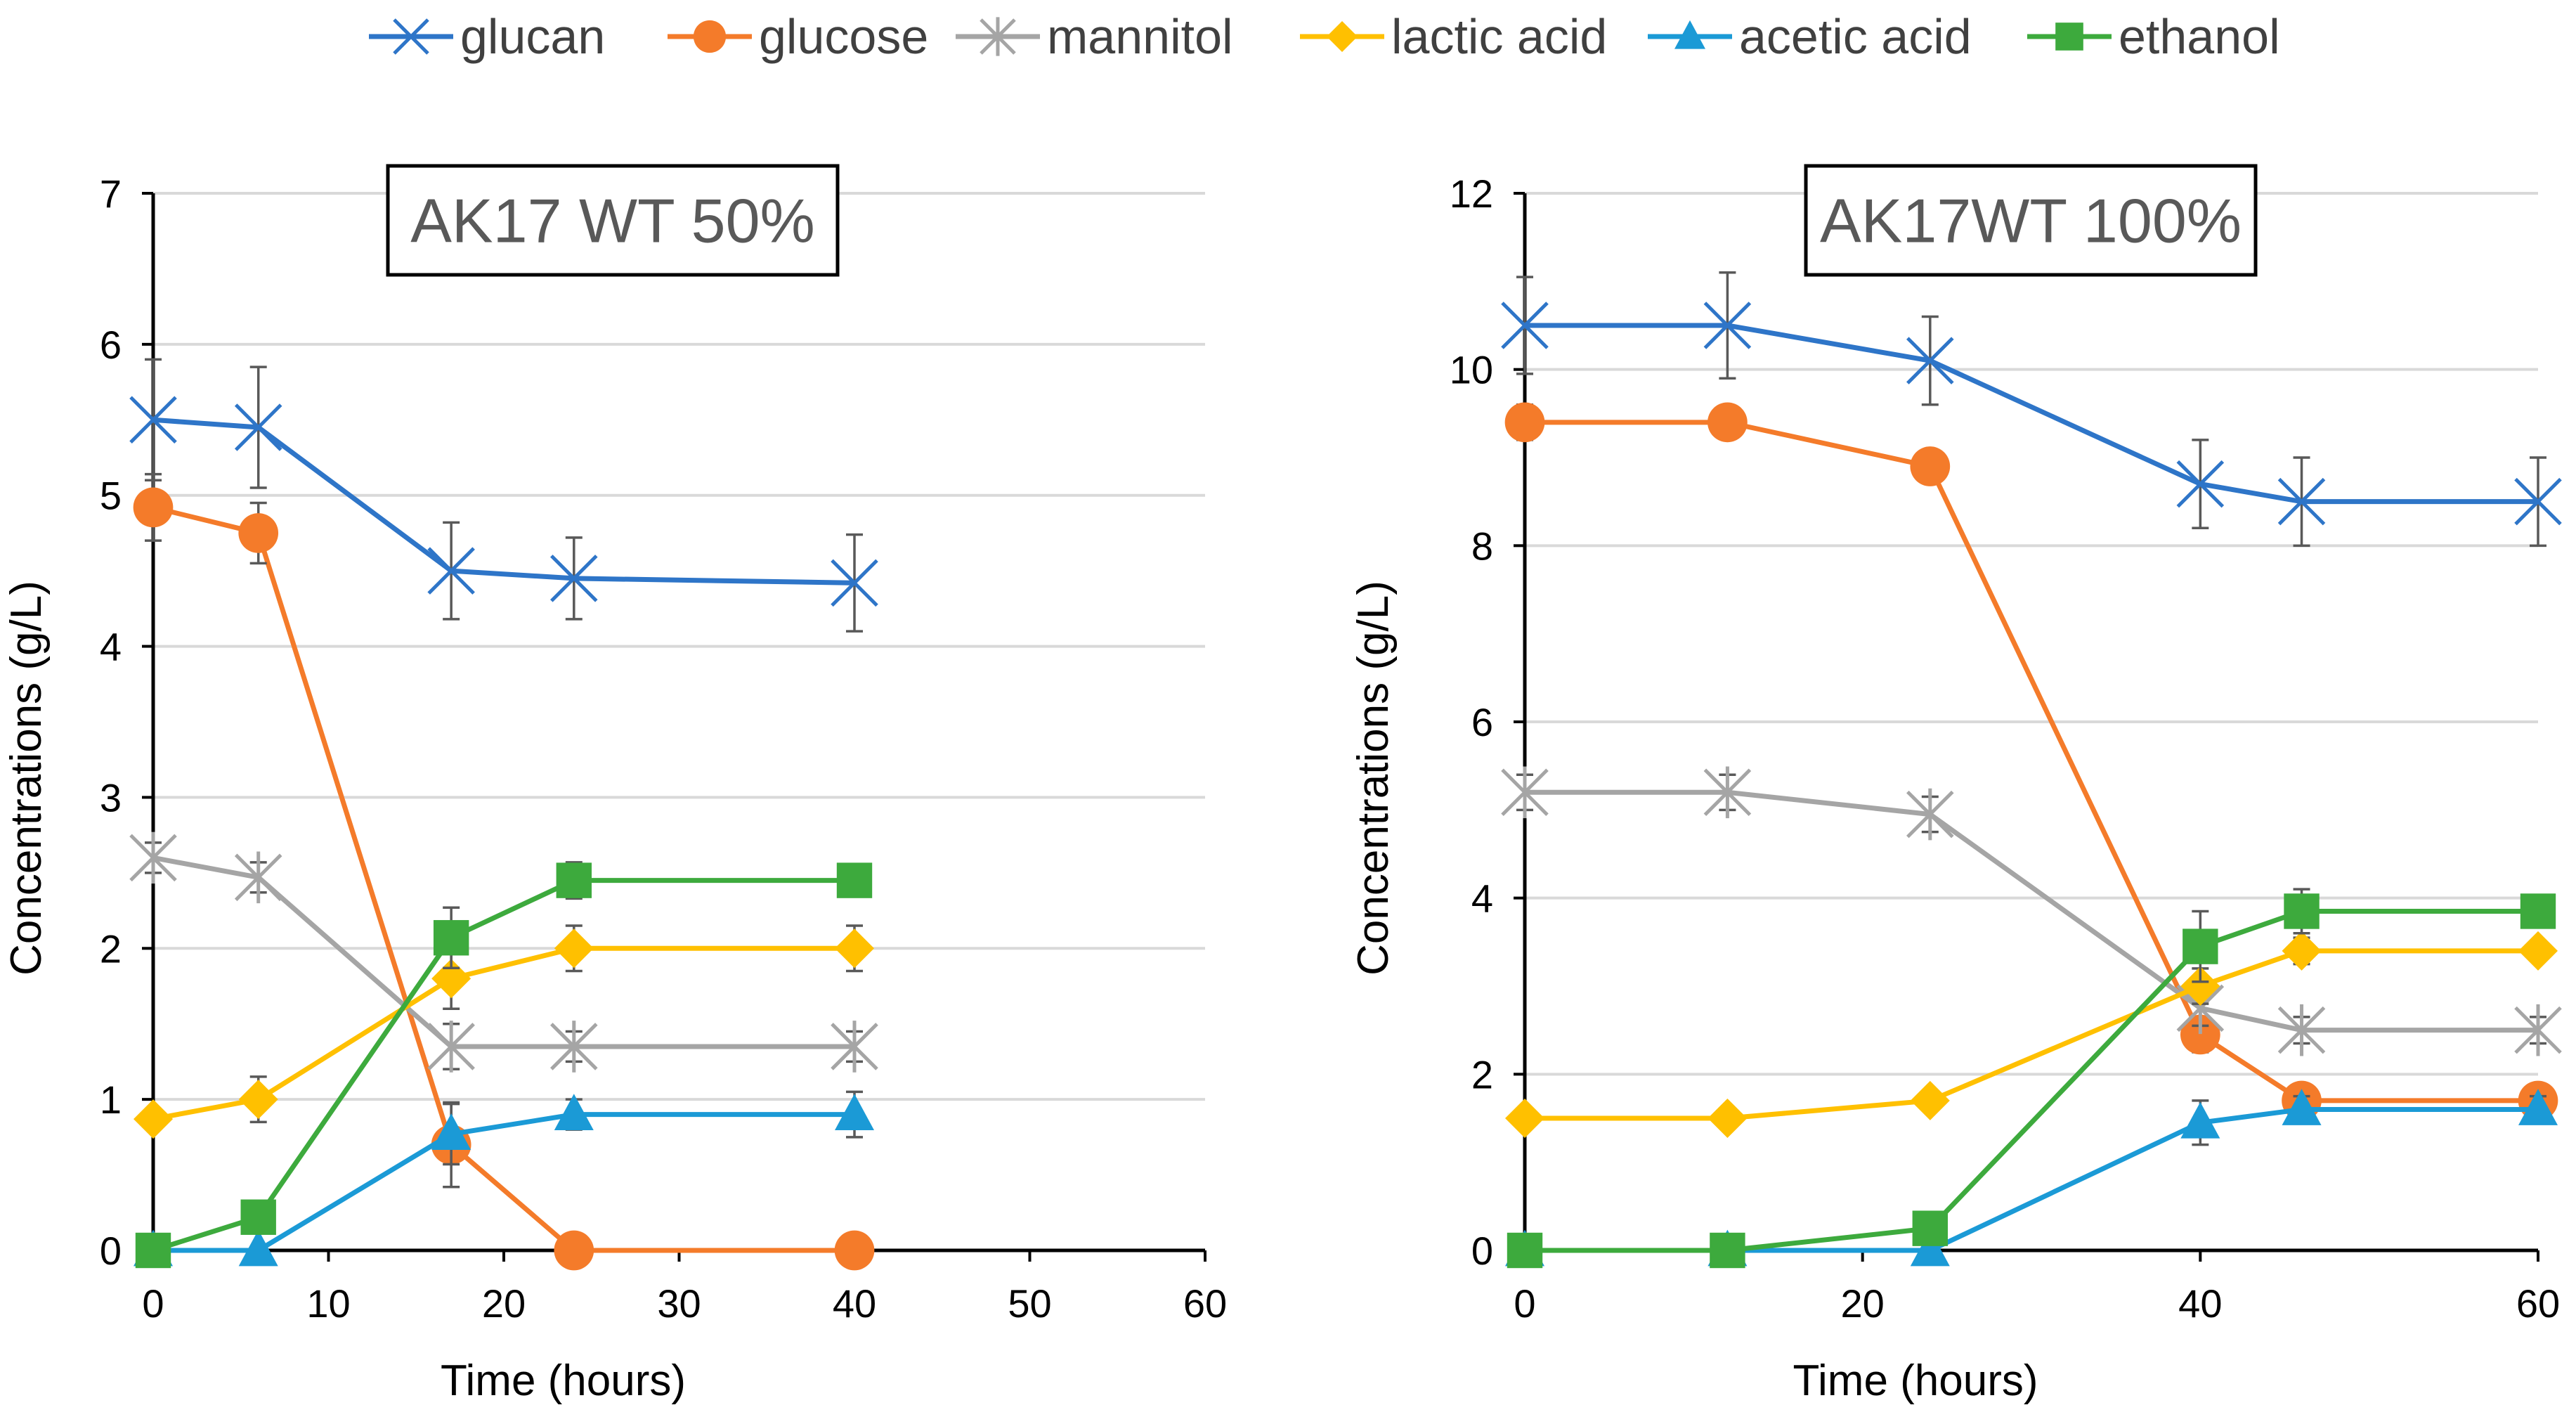  Describe the element at coordinates (532, 36) in the screenshot. I see `legend-label-glucan: glucan` at that location.